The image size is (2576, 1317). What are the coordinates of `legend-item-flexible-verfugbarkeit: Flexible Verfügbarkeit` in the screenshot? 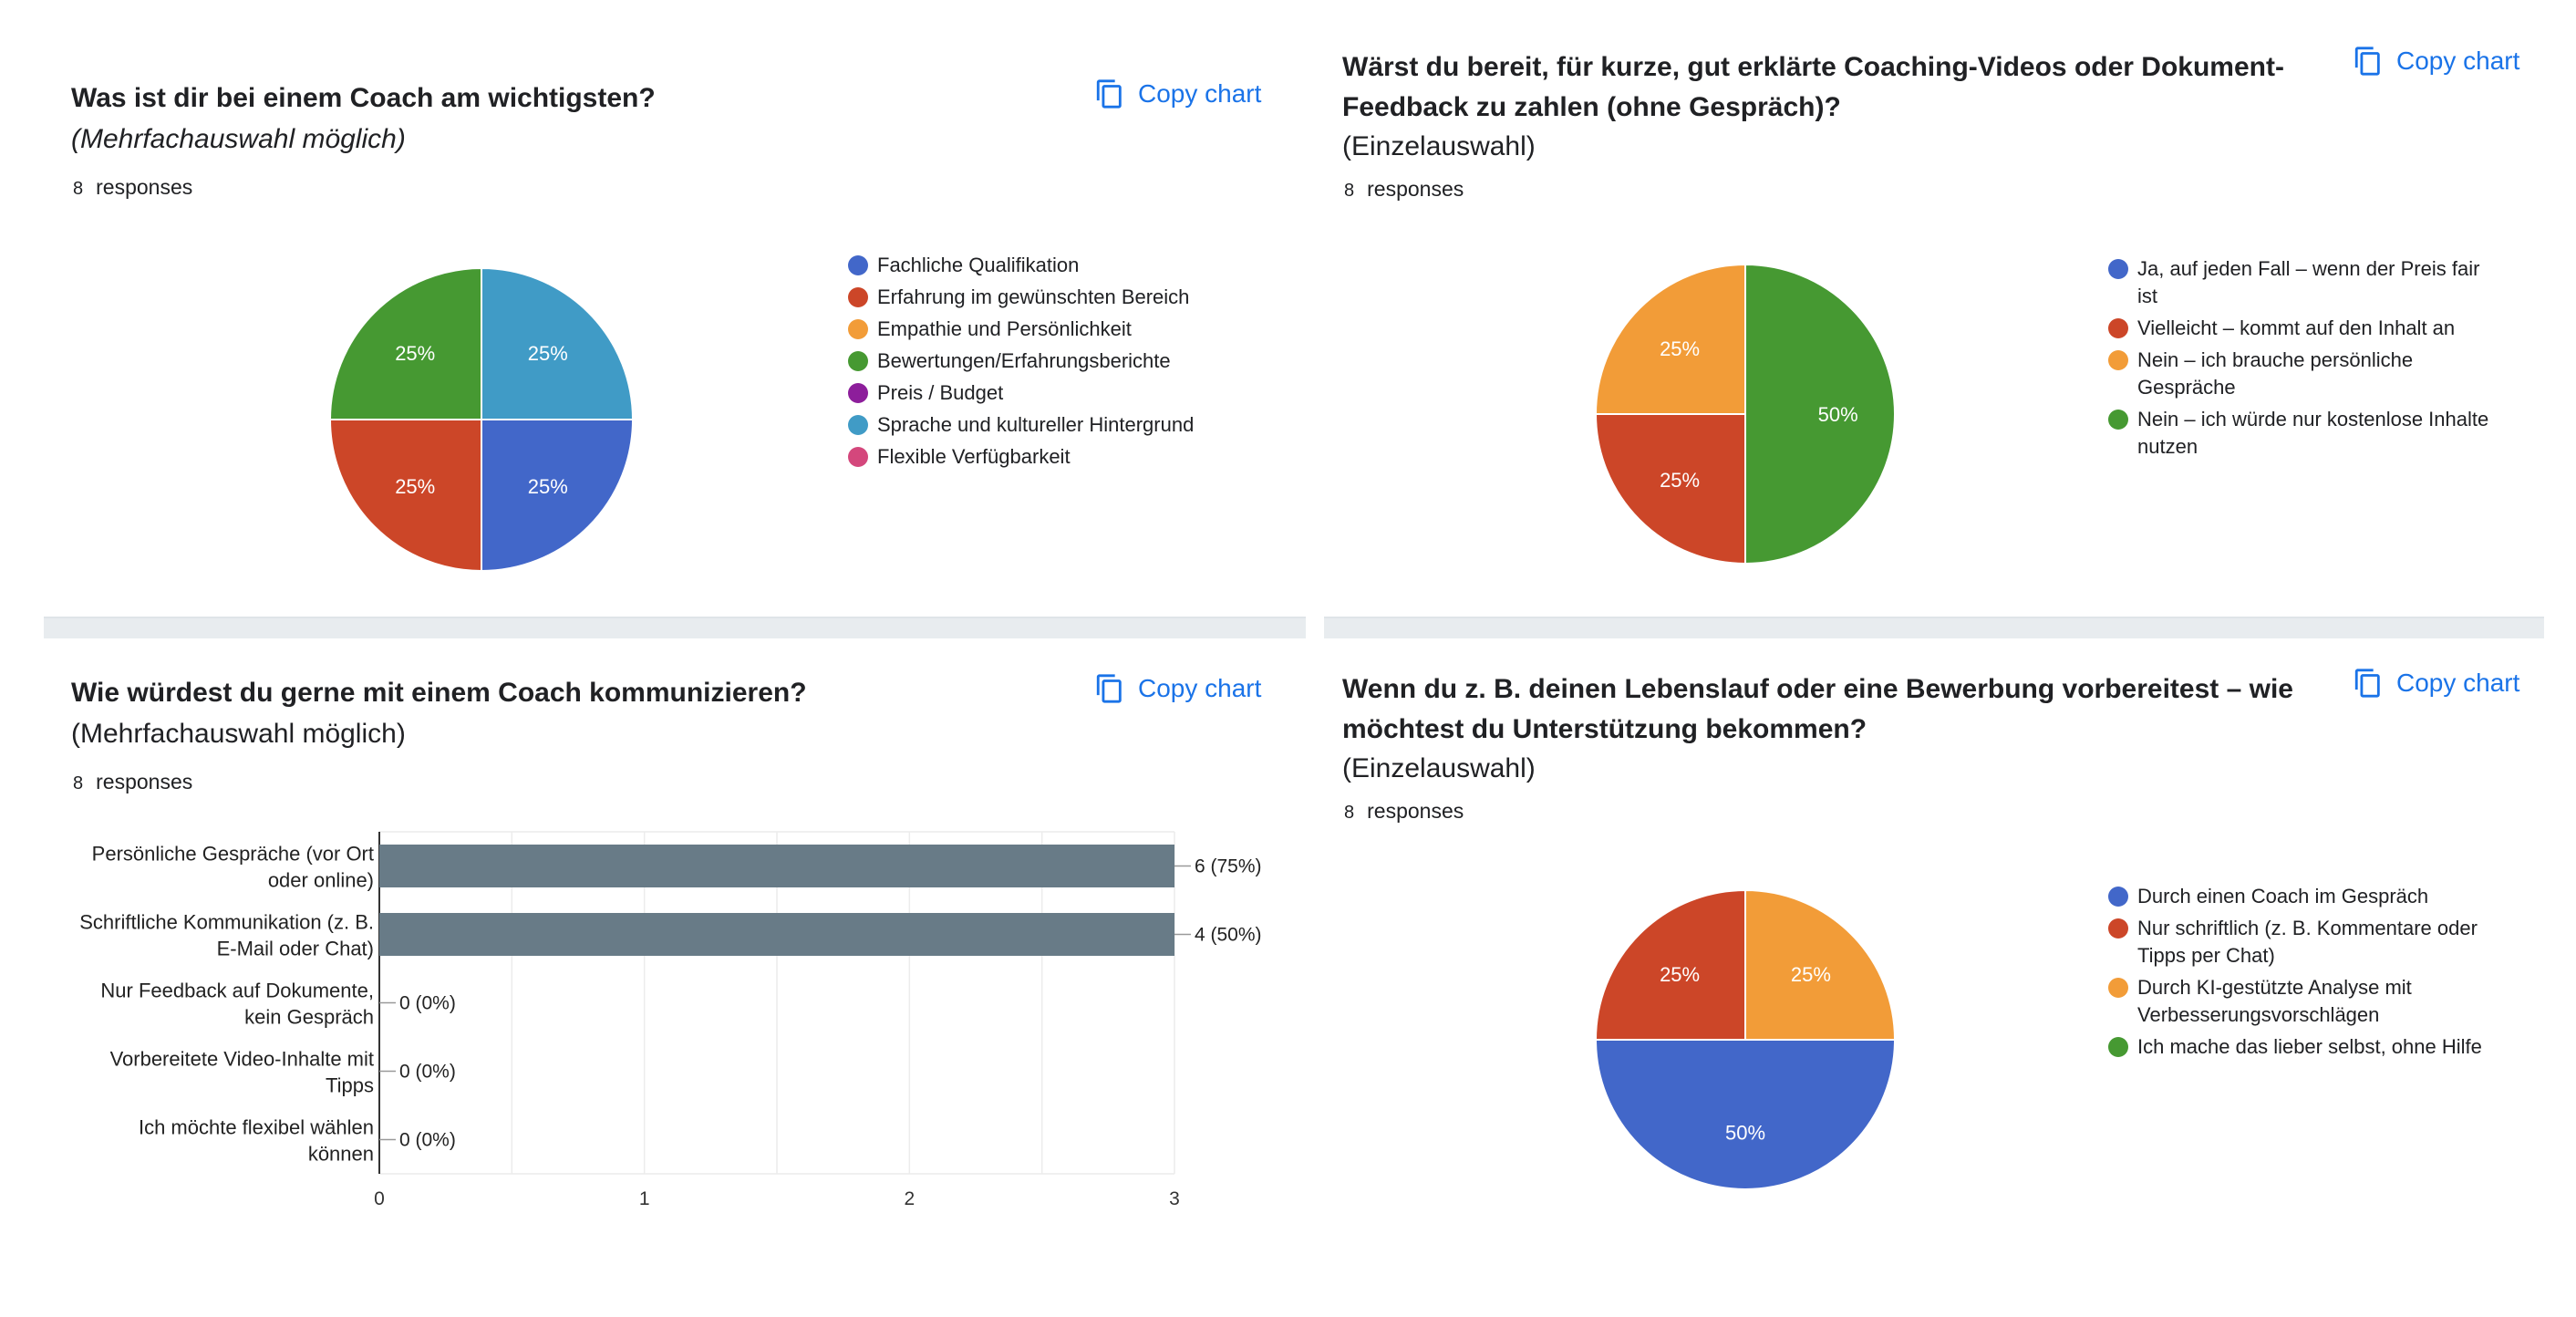 It's located at (1067, 457).